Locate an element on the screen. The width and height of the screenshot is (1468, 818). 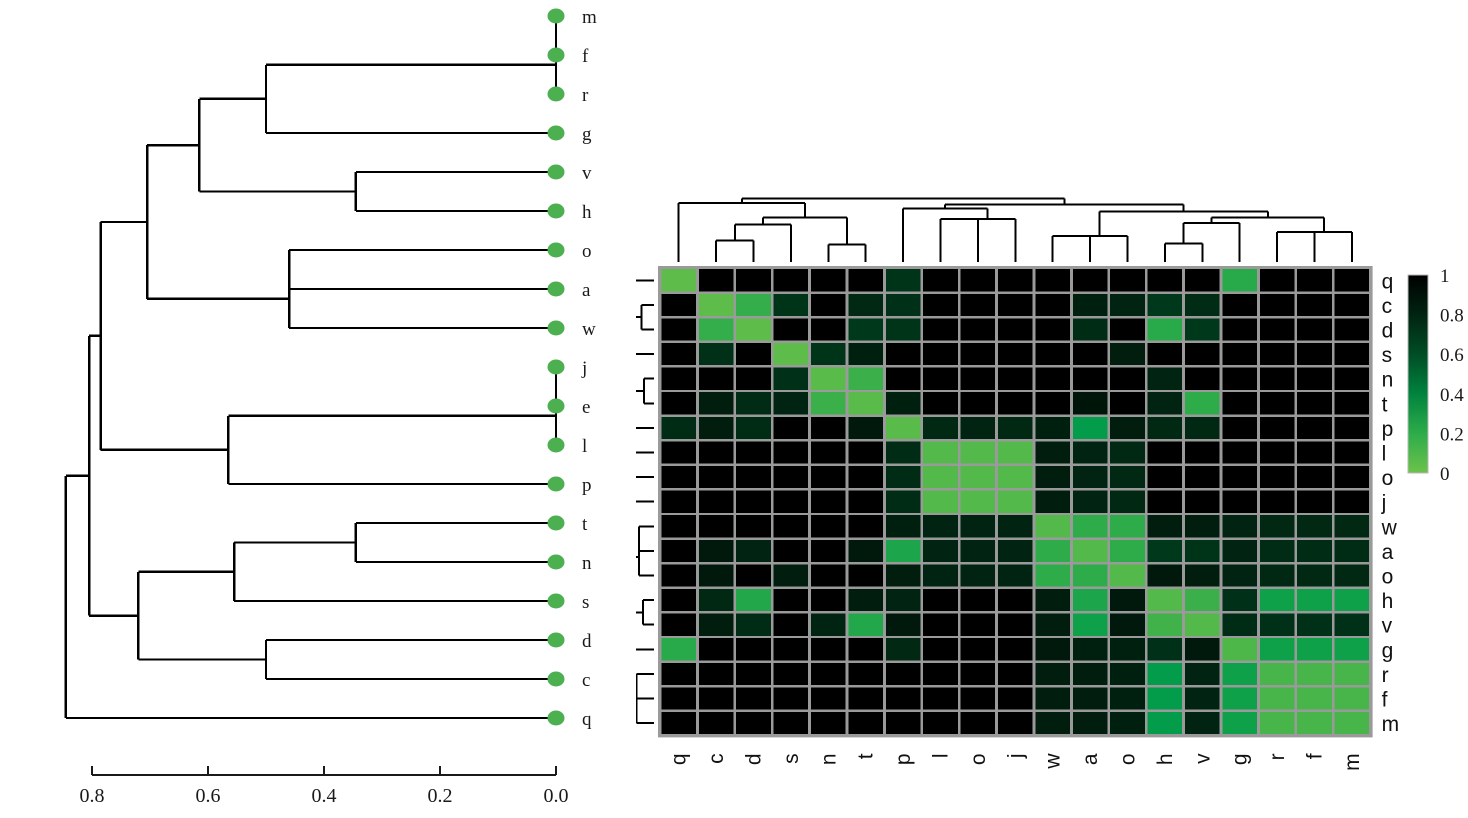
dendrogram-tip-label-r: r is located at coordinates (585, 95).